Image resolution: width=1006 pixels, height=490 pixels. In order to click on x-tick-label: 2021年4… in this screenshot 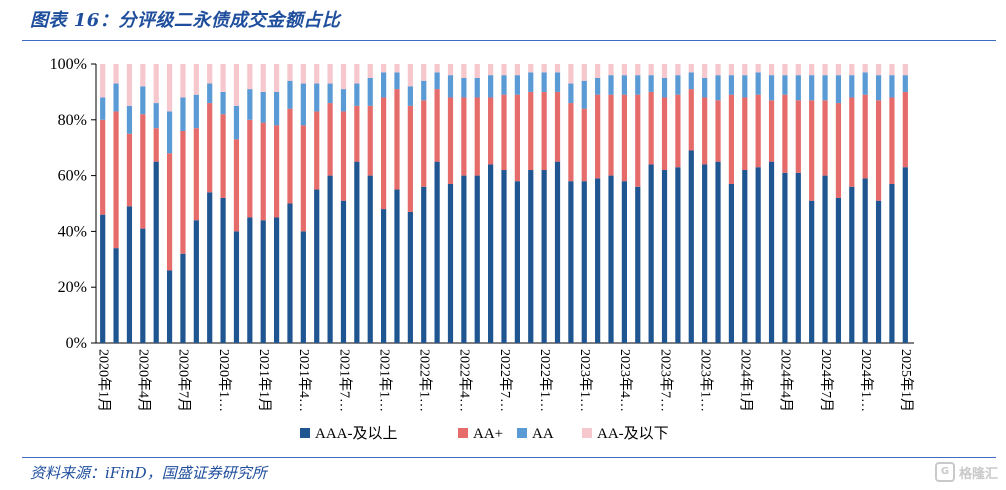, I will do `click(304, 380)`.